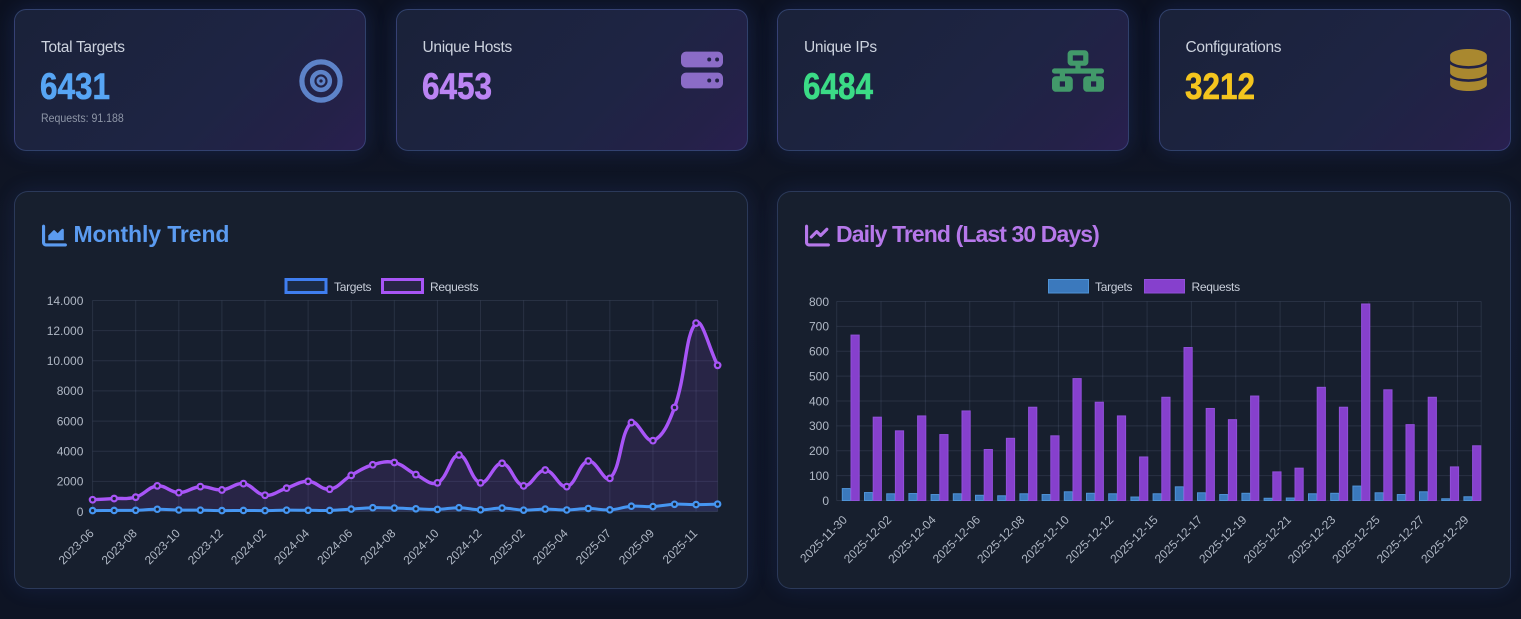  What do you see at coordinates (818, 426) in the screenshot?
I see `svg-text: 300` at bounding box center [818, 426].